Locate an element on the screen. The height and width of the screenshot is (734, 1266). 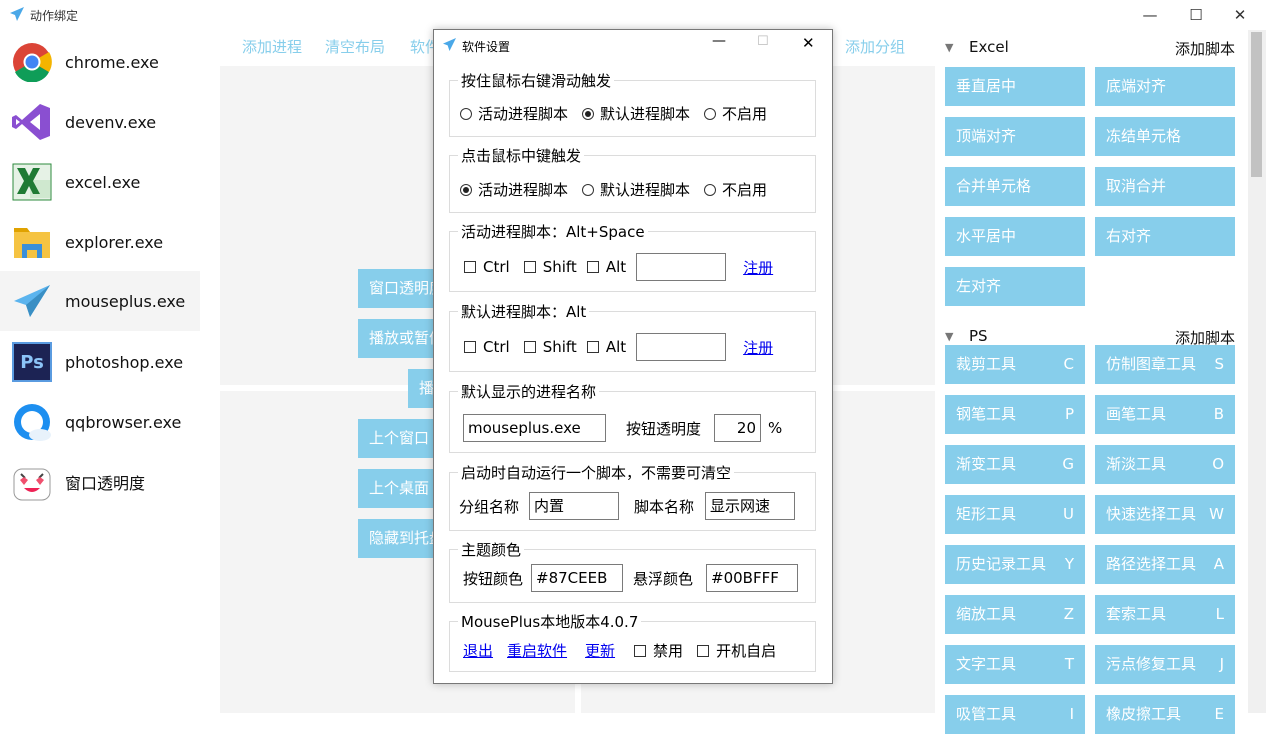
script-button: 画笔工具 B is located at coordinates (1165, 414).